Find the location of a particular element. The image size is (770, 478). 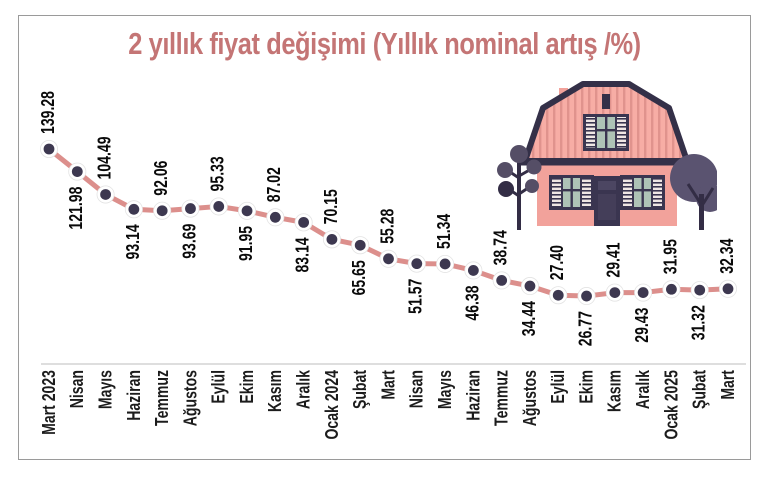

value-label: 93.69 is located at coordinates (190, 241).